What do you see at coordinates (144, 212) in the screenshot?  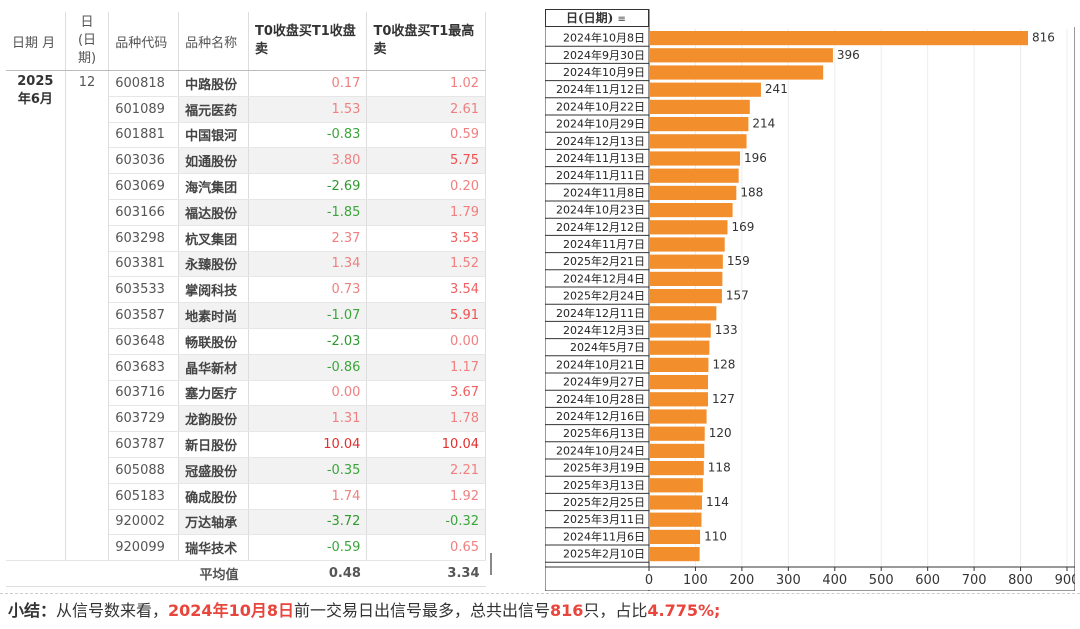 I see `stock-code: 603166` at bounding box center [144, 212].